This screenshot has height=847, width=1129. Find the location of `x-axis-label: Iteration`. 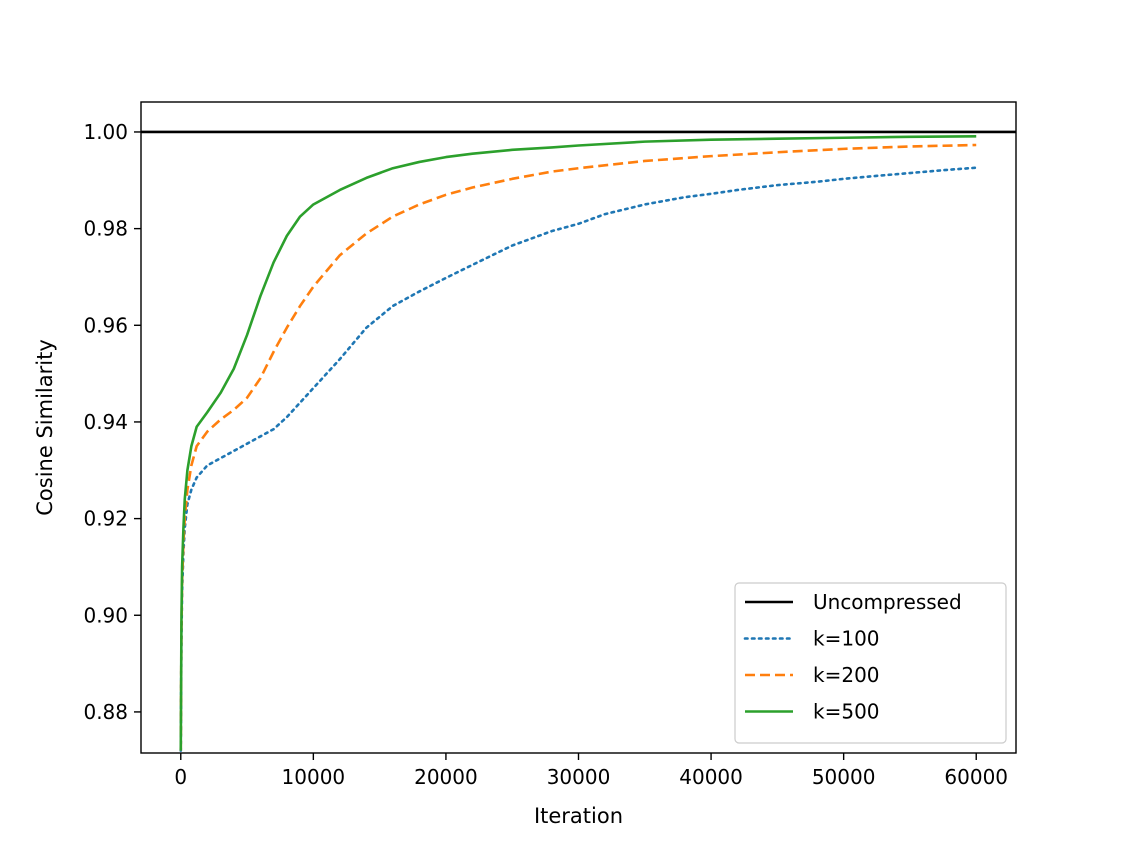

x-axis-label: Iteration is located at coordinates (578, 816).